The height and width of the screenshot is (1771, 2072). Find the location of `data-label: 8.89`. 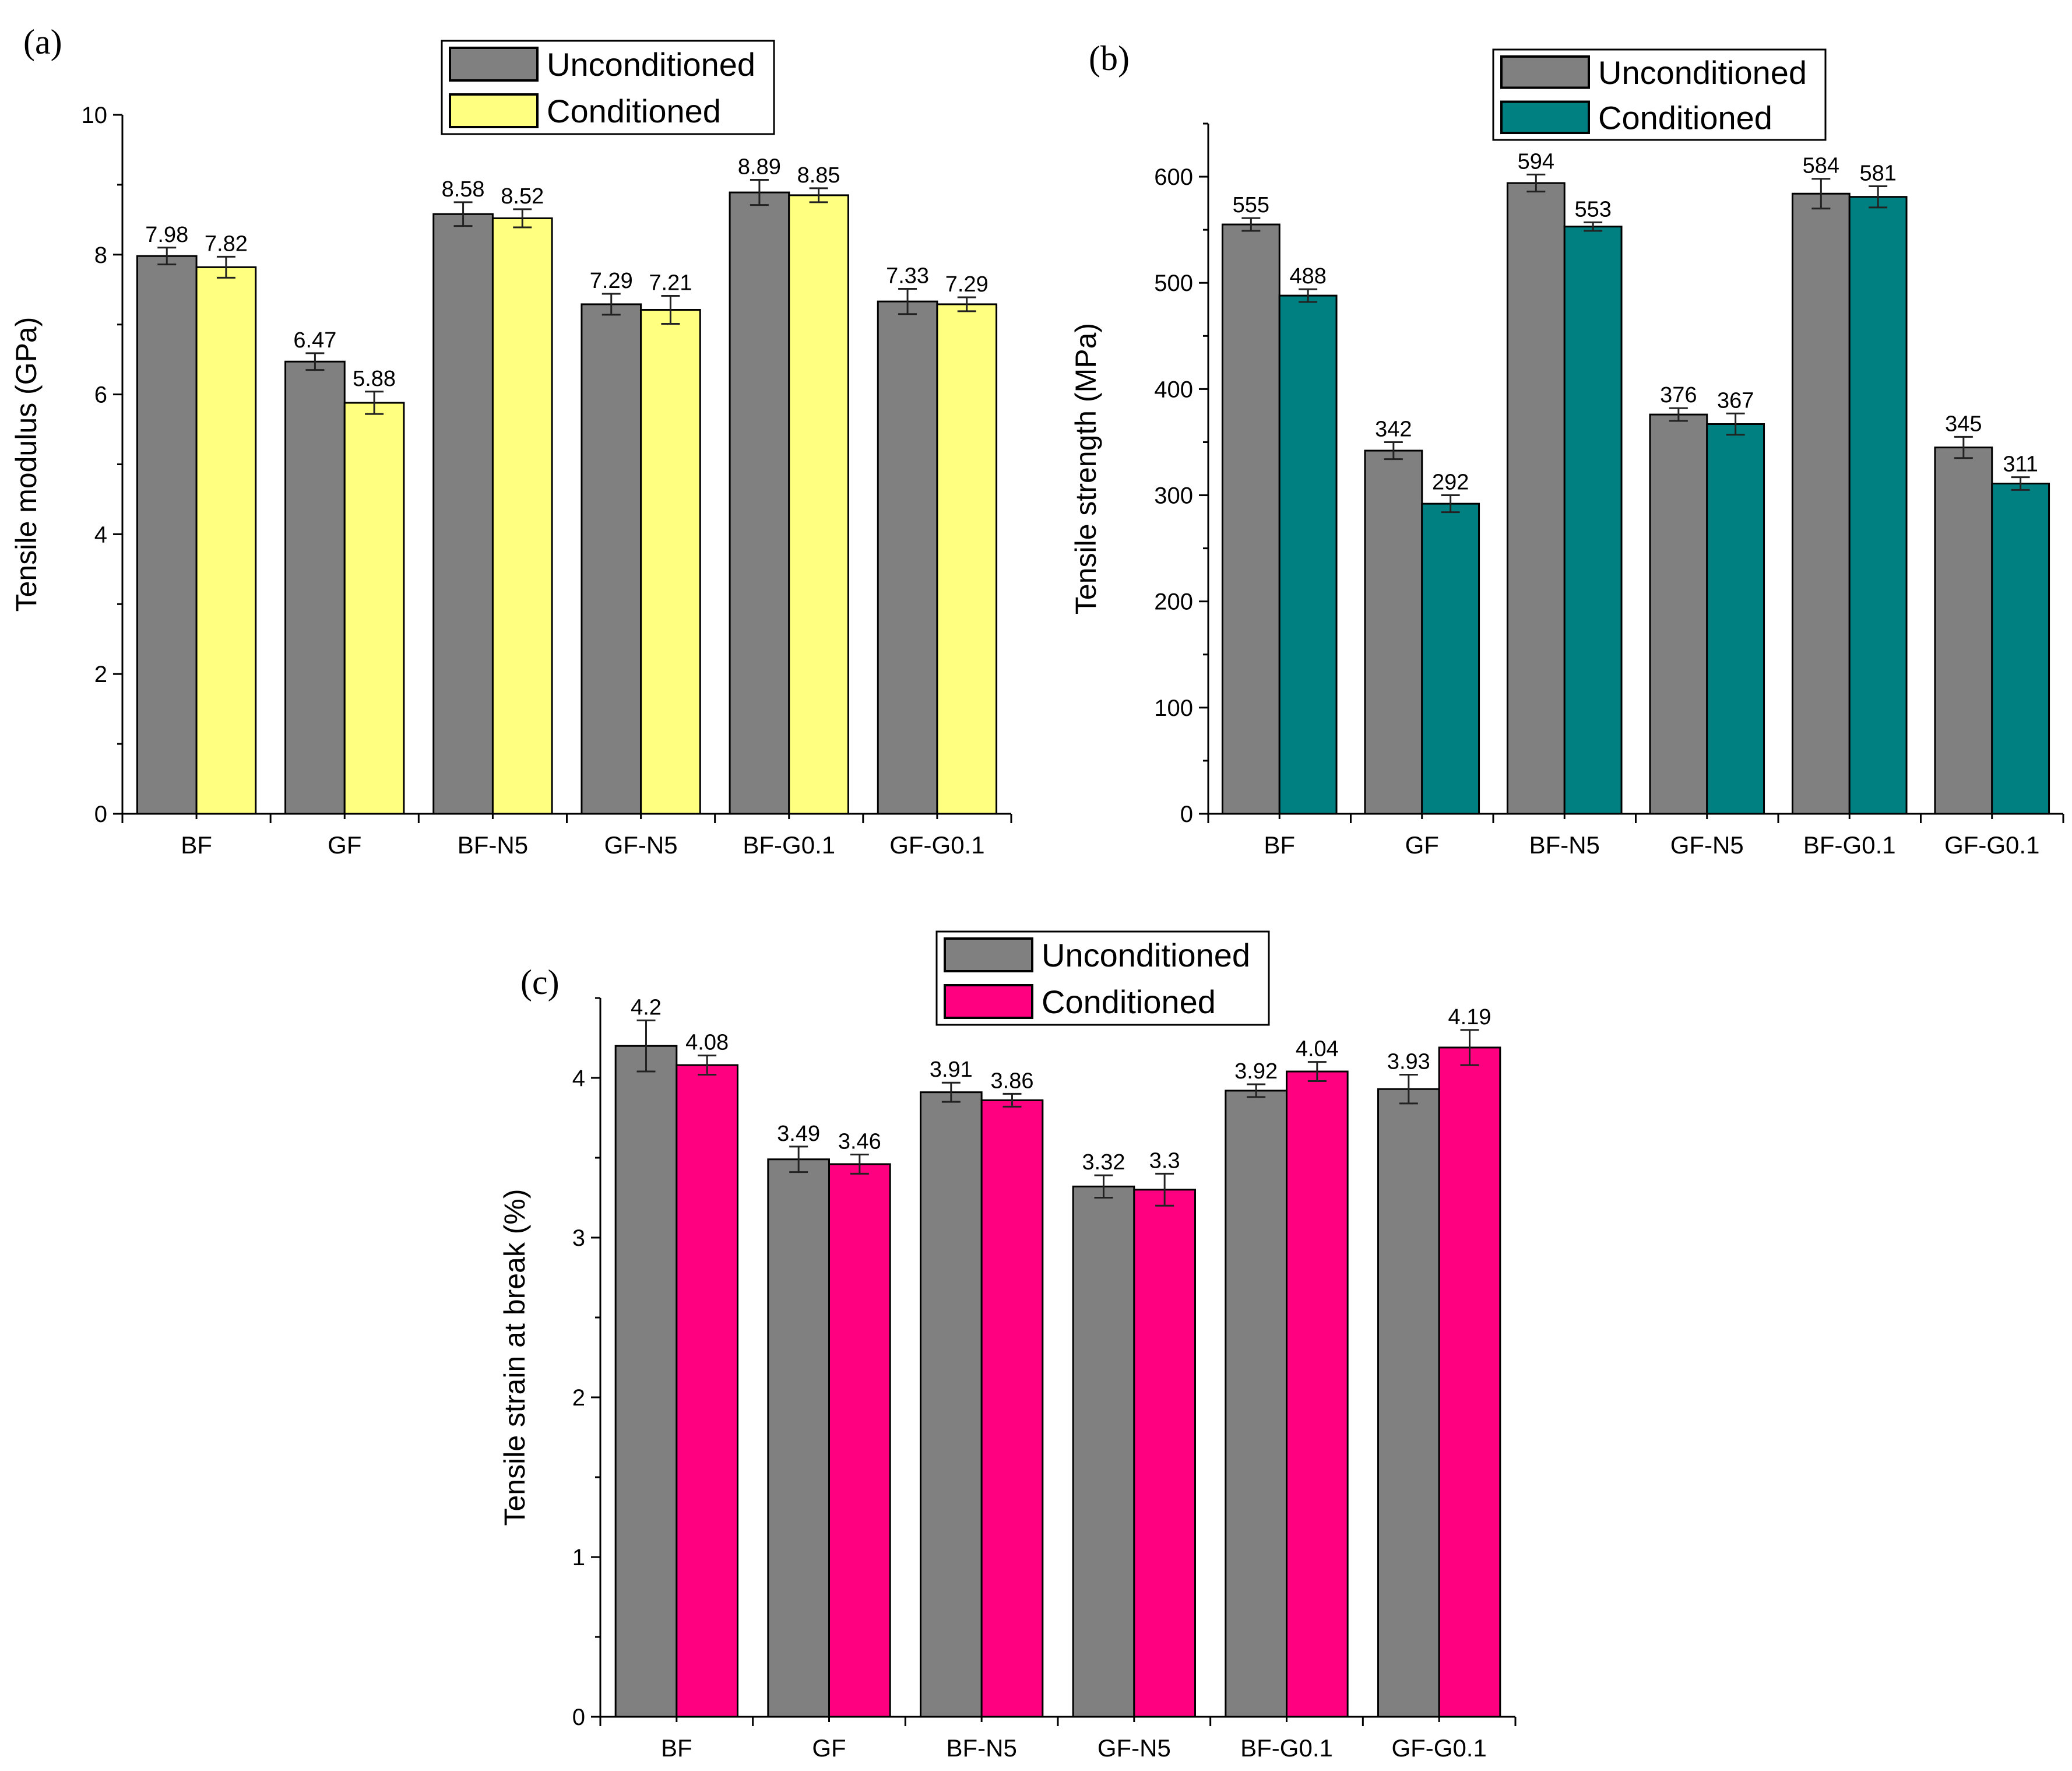

data-label: 8.89 is located at coordinates (759, 167).